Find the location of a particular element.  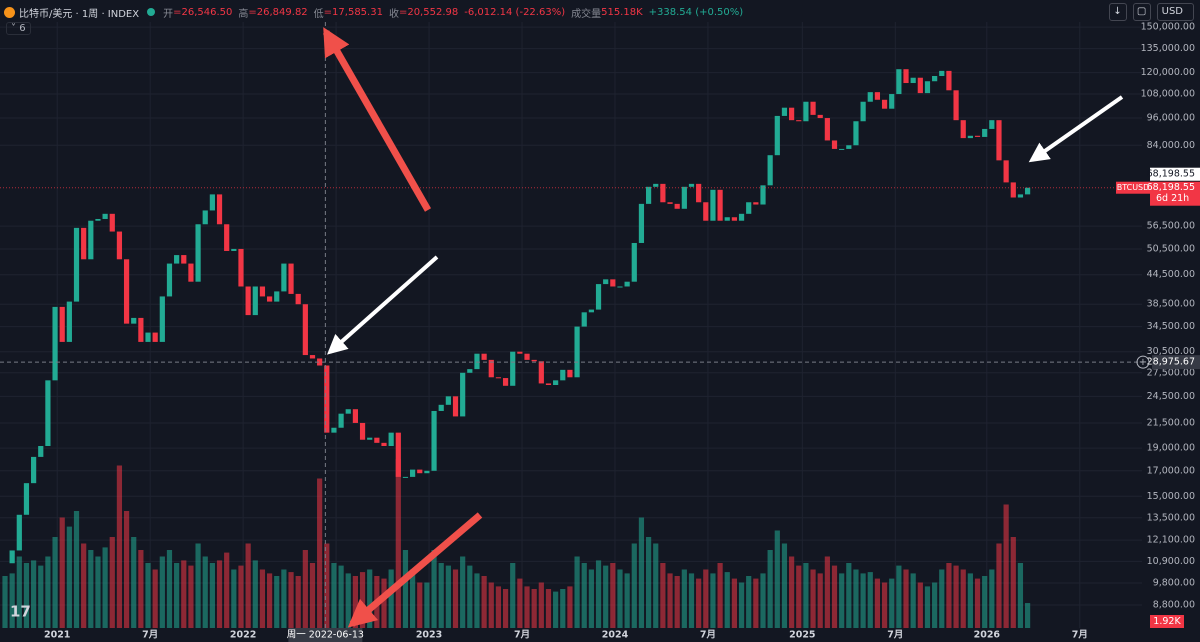

change: -6,012.14 (-22.63%) is located at coordinates (515, 12).